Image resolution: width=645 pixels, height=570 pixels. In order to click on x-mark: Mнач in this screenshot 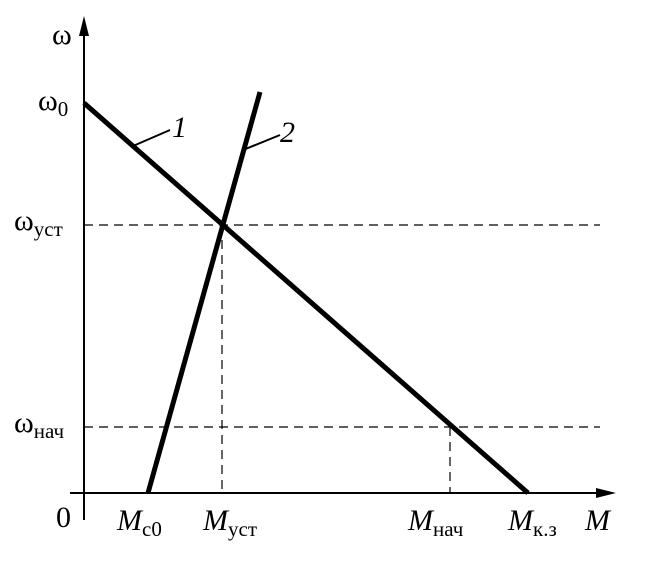, I will do `click(435, 522)`.